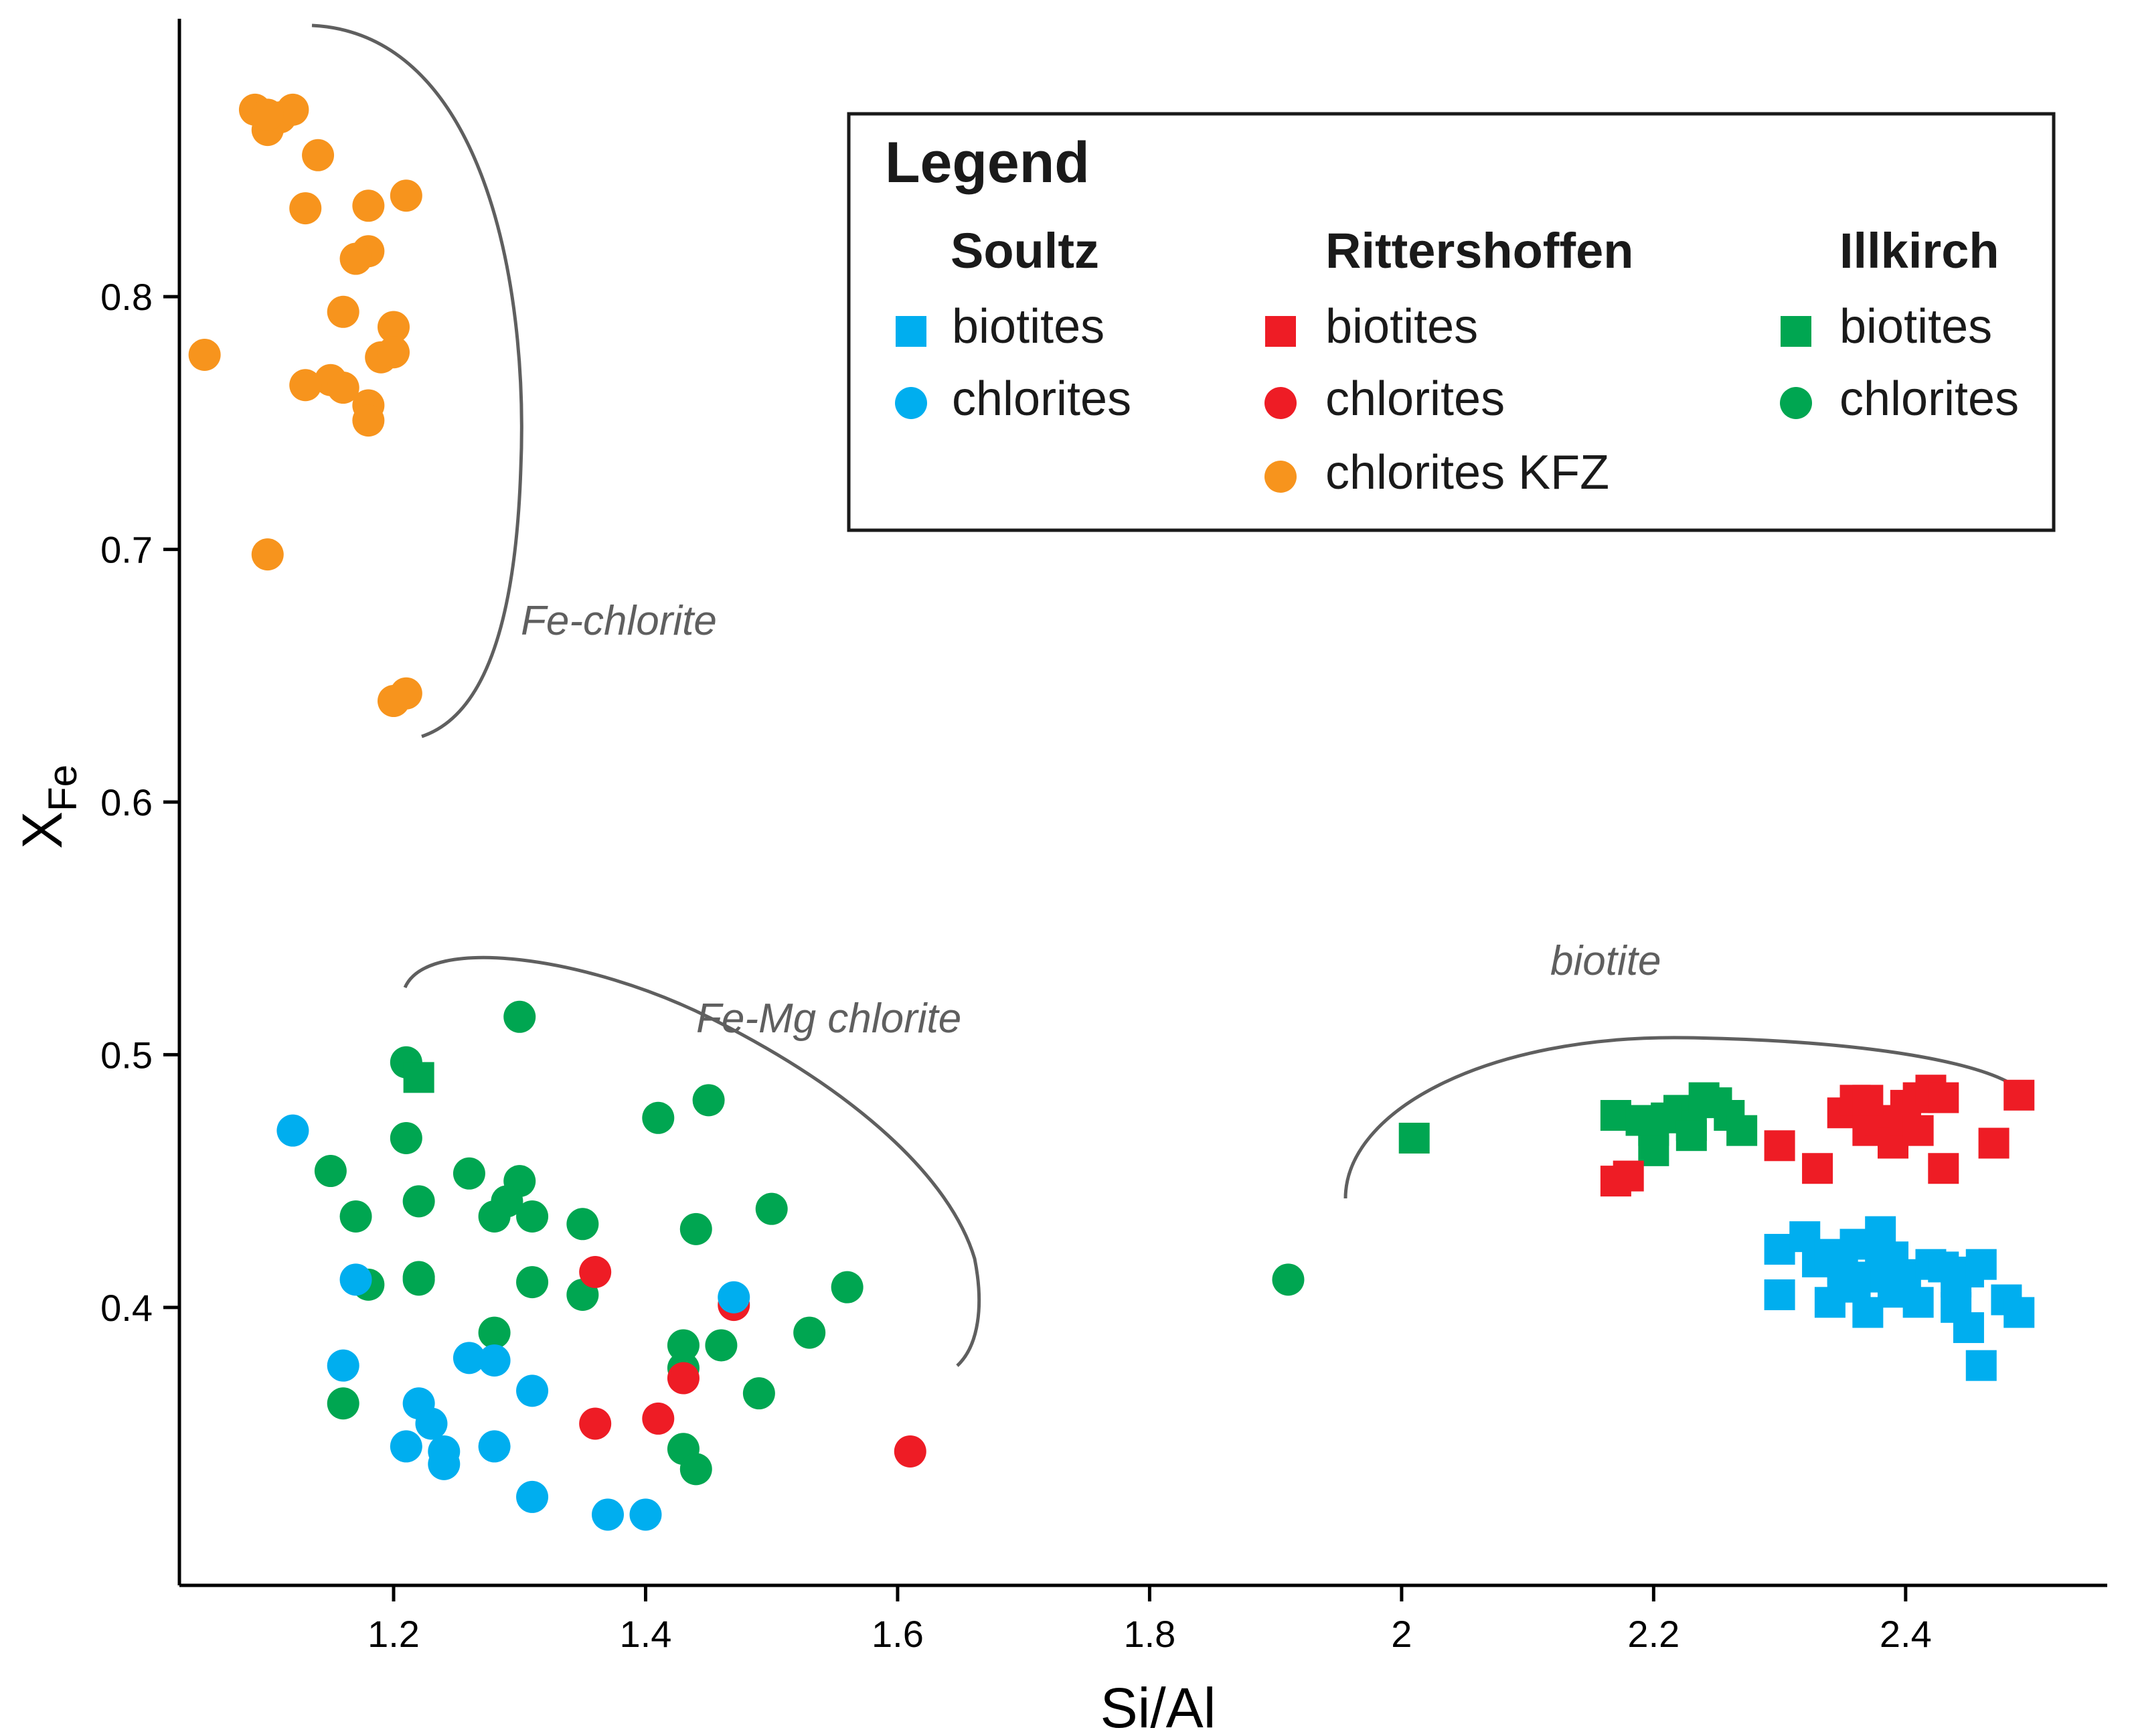  I want to click on legend-label-rittershoffen-chlorites-kfz: chlorites KFZ, so click(1467, 472).